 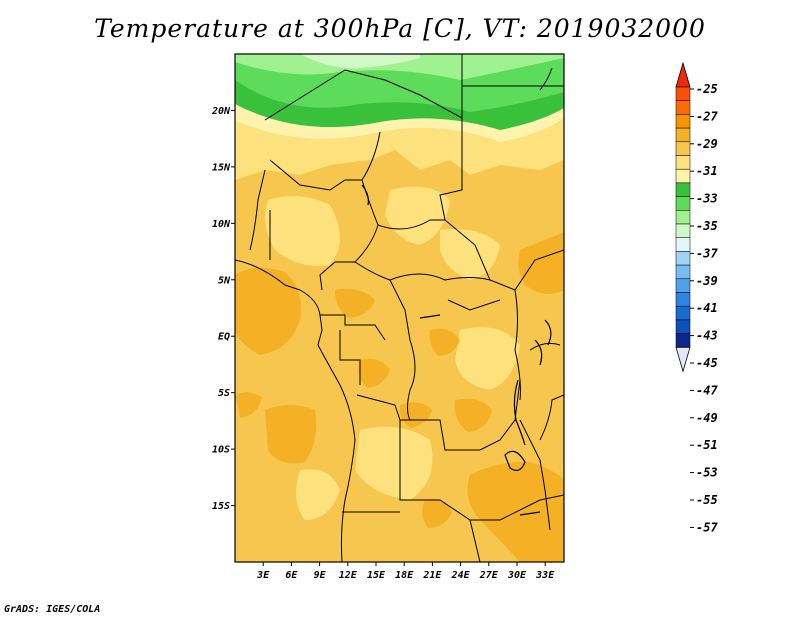 What do you see at coordinates (461, 575) in the screenshot?
I see `lon-tick-label: 24E` at bounding box center [461, 575].